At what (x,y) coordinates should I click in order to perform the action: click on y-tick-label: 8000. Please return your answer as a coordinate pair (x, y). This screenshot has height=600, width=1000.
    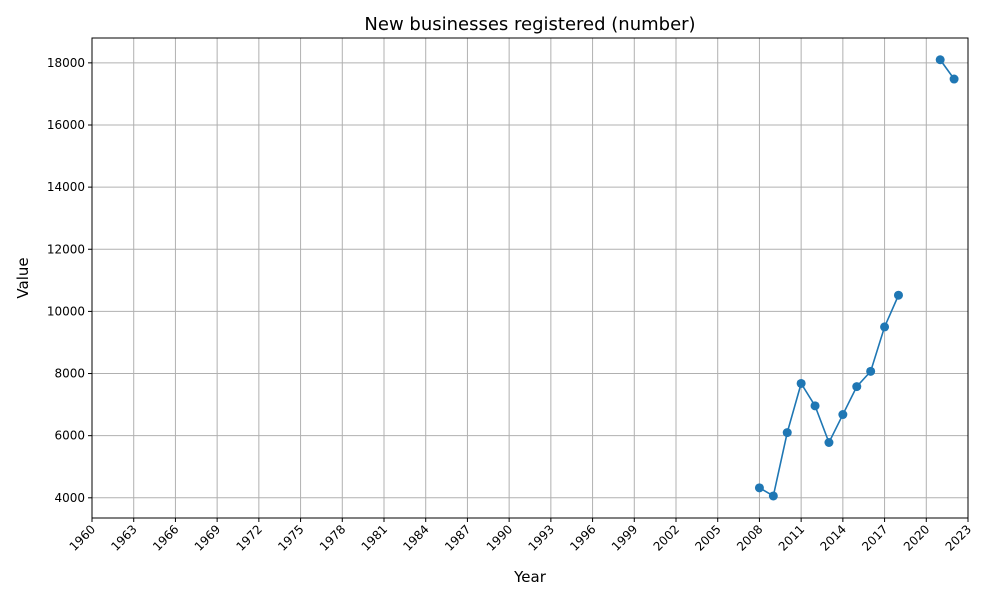
    Looking at the image, I should click on (69, 374).